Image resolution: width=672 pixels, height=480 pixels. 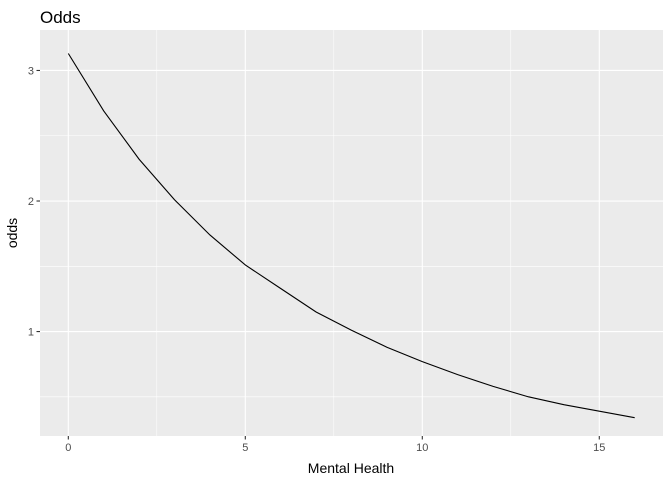 I want to click on x-tick-label: 0, so click(x=68, y=448).